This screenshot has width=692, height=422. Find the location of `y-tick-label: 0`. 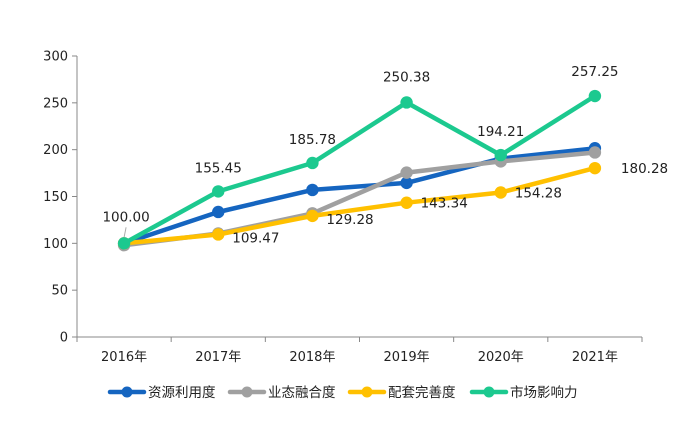

y-tick-label: 0 is located at coordinates (64, 338).